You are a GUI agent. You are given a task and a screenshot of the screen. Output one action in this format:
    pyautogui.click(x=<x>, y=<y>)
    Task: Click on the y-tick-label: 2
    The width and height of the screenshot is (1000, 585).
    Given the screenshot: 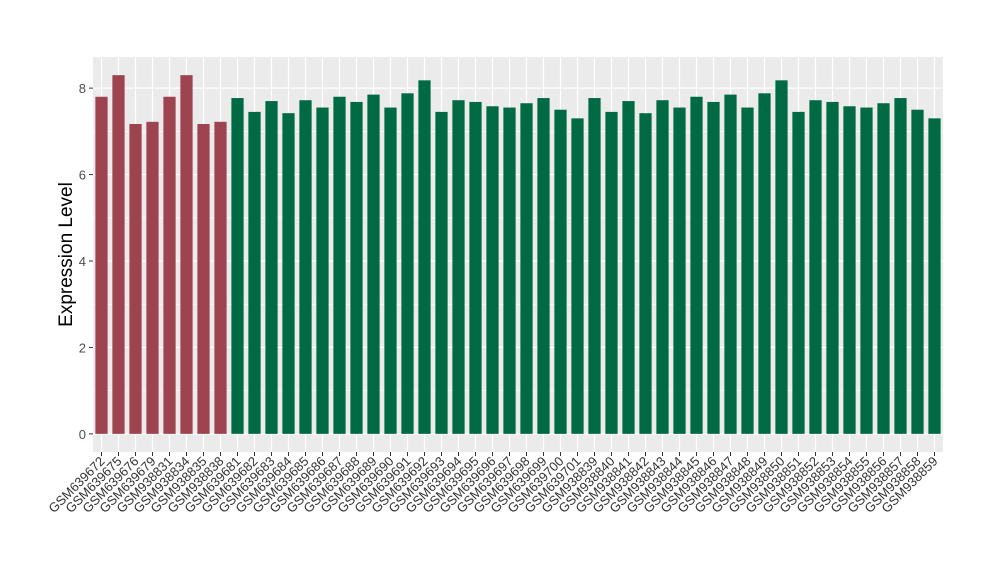 What is the action you would take?
    pyautogui.click(x=82, y=347)
    